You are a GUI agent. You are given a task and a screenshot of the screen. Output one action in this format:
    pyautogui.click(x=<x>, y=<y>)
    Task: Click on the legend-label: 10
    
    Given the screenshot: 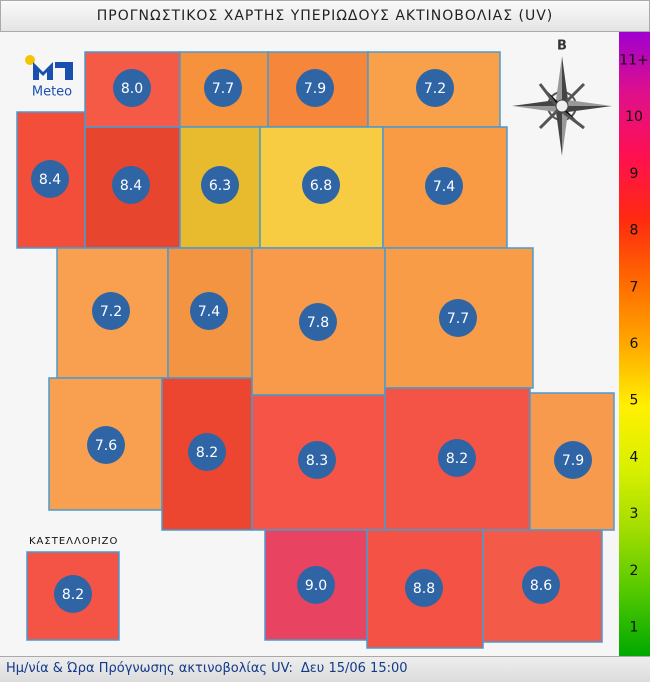 What is the action you would take?
    pyautogui.click(x=634, y=117)
    